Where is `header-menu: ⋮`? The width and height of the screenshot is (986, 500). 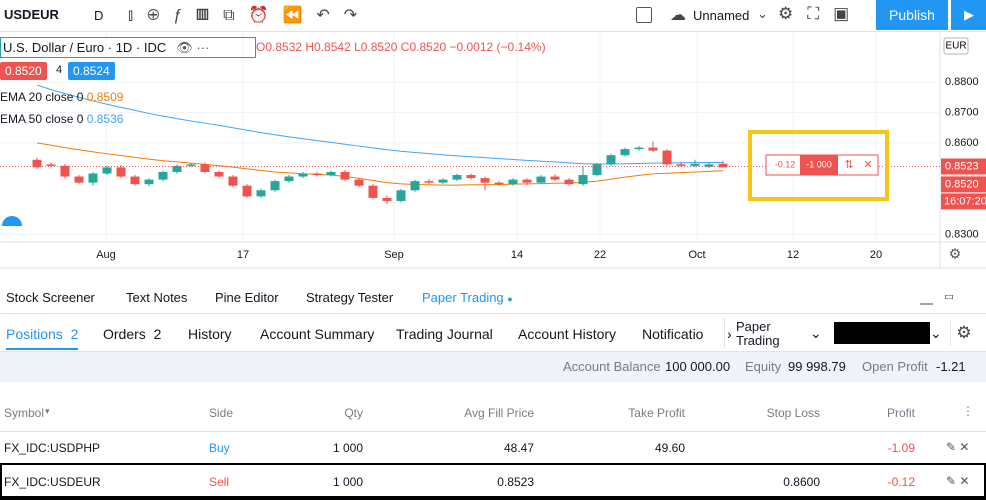 header-menu: ⋮ is located at coordinates (968, 411).